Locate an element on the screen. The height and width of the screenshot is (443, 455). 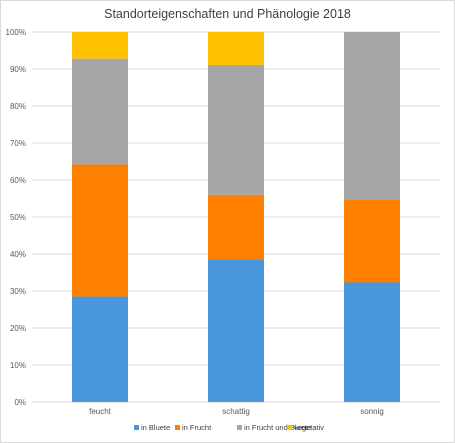
y-tick-label: 40% is located at coordinates (18, 254).